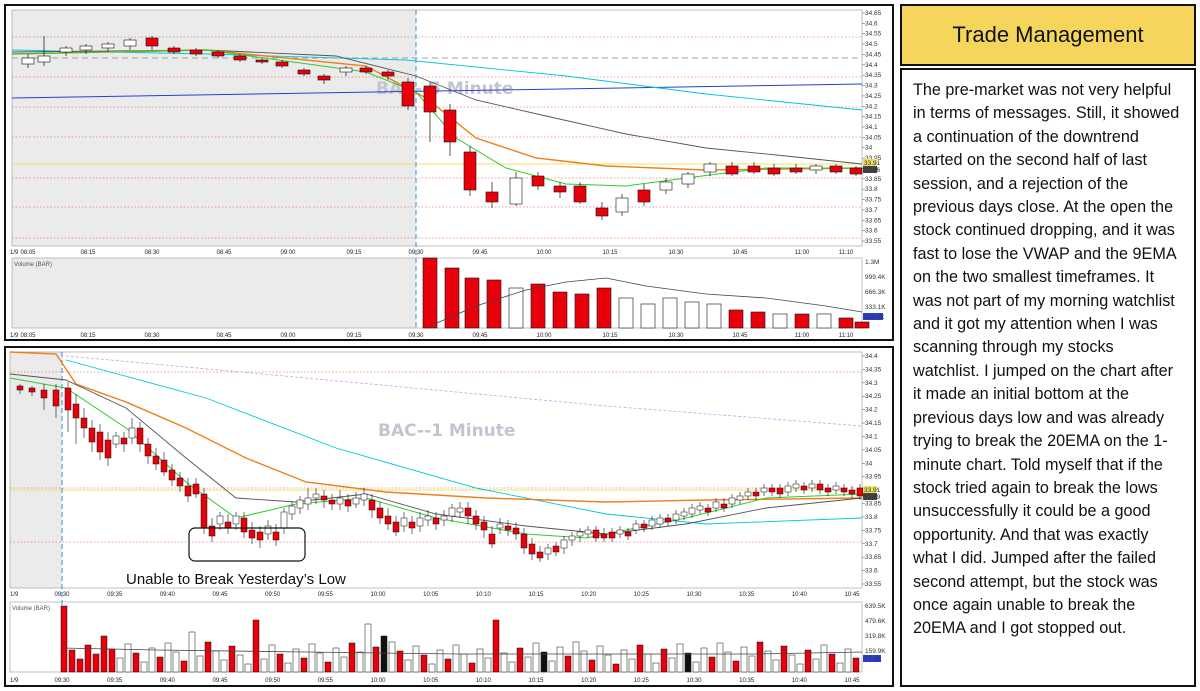 This screenshot has height=691, width=1200. I want to click on price-tick-label: 33.8, so click(871, 517).